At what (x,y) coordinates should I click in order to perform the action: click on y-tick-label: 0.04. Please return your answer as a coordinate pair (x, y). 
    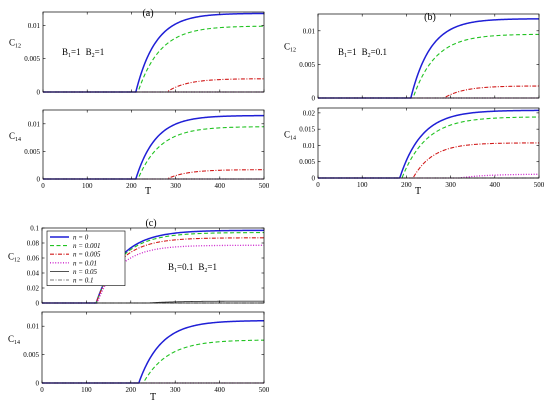
    Looking at the image, I should click on (33, 274).